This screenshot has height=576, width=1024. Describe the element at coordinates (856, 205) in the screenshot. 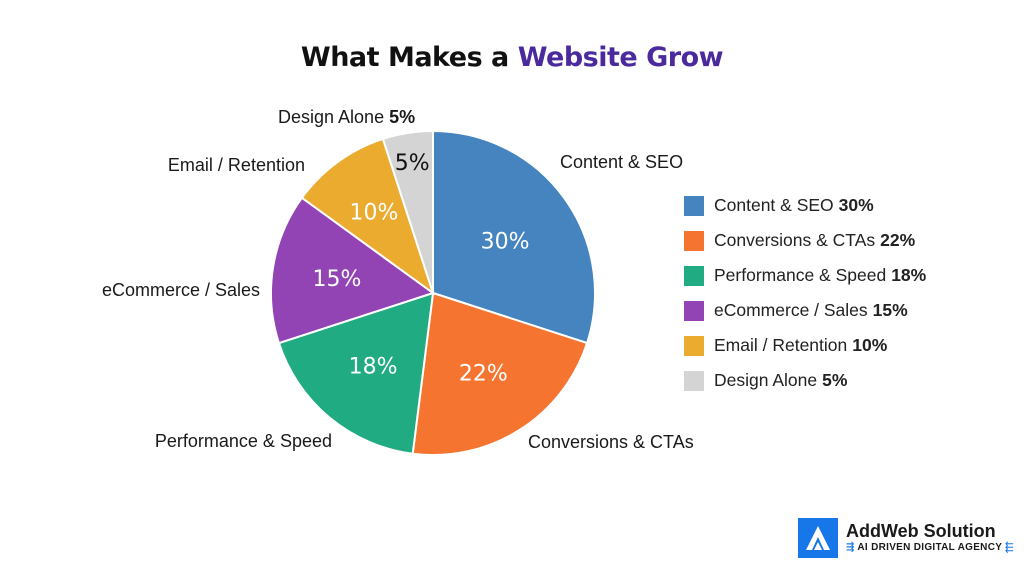

I see `legend-value: 30%` at that location.